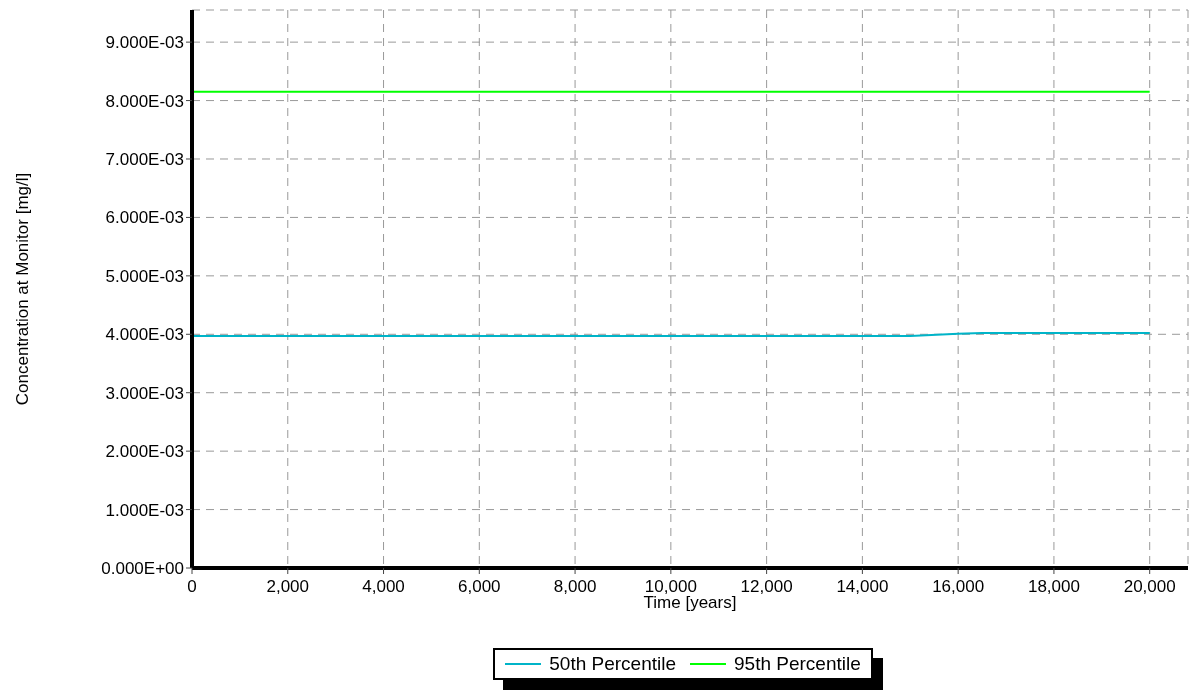  Describe the element at coordinates (144, 393) in the screenshot. I see `y-tick-label: 3.000E-03` at that location.